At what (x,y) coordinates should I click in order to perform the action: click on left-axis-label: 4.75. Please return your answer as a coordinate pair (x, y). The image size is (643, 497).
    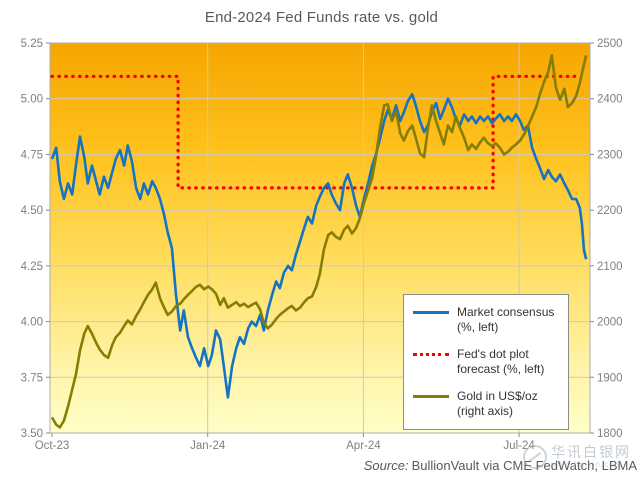
    Looking at the image, I should click on (32, 155).